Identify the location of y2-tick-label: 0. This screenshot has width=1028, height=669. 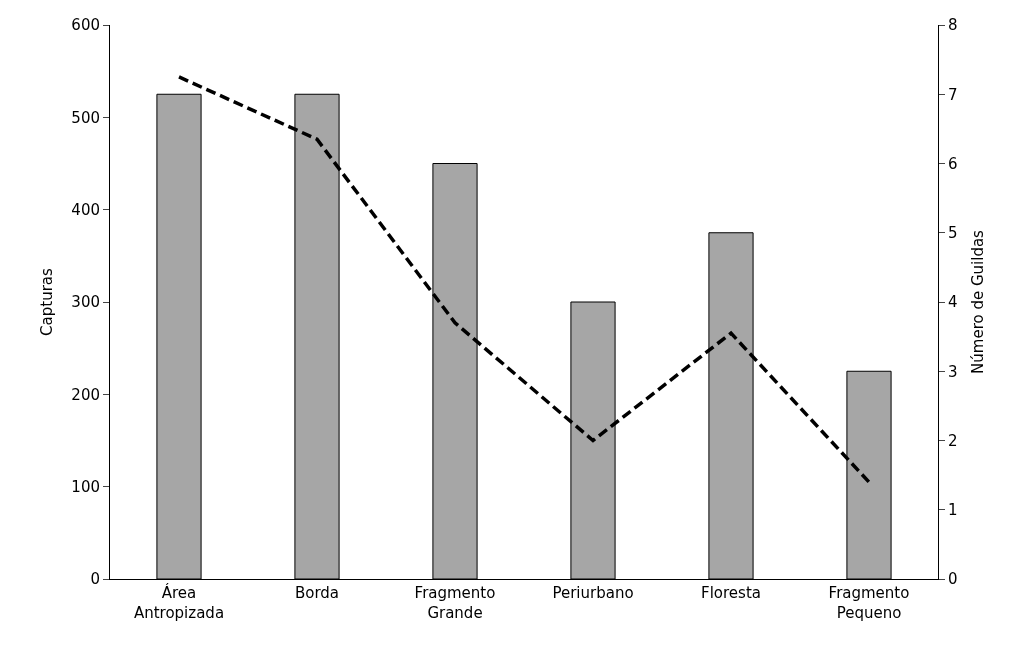
(953, 579).